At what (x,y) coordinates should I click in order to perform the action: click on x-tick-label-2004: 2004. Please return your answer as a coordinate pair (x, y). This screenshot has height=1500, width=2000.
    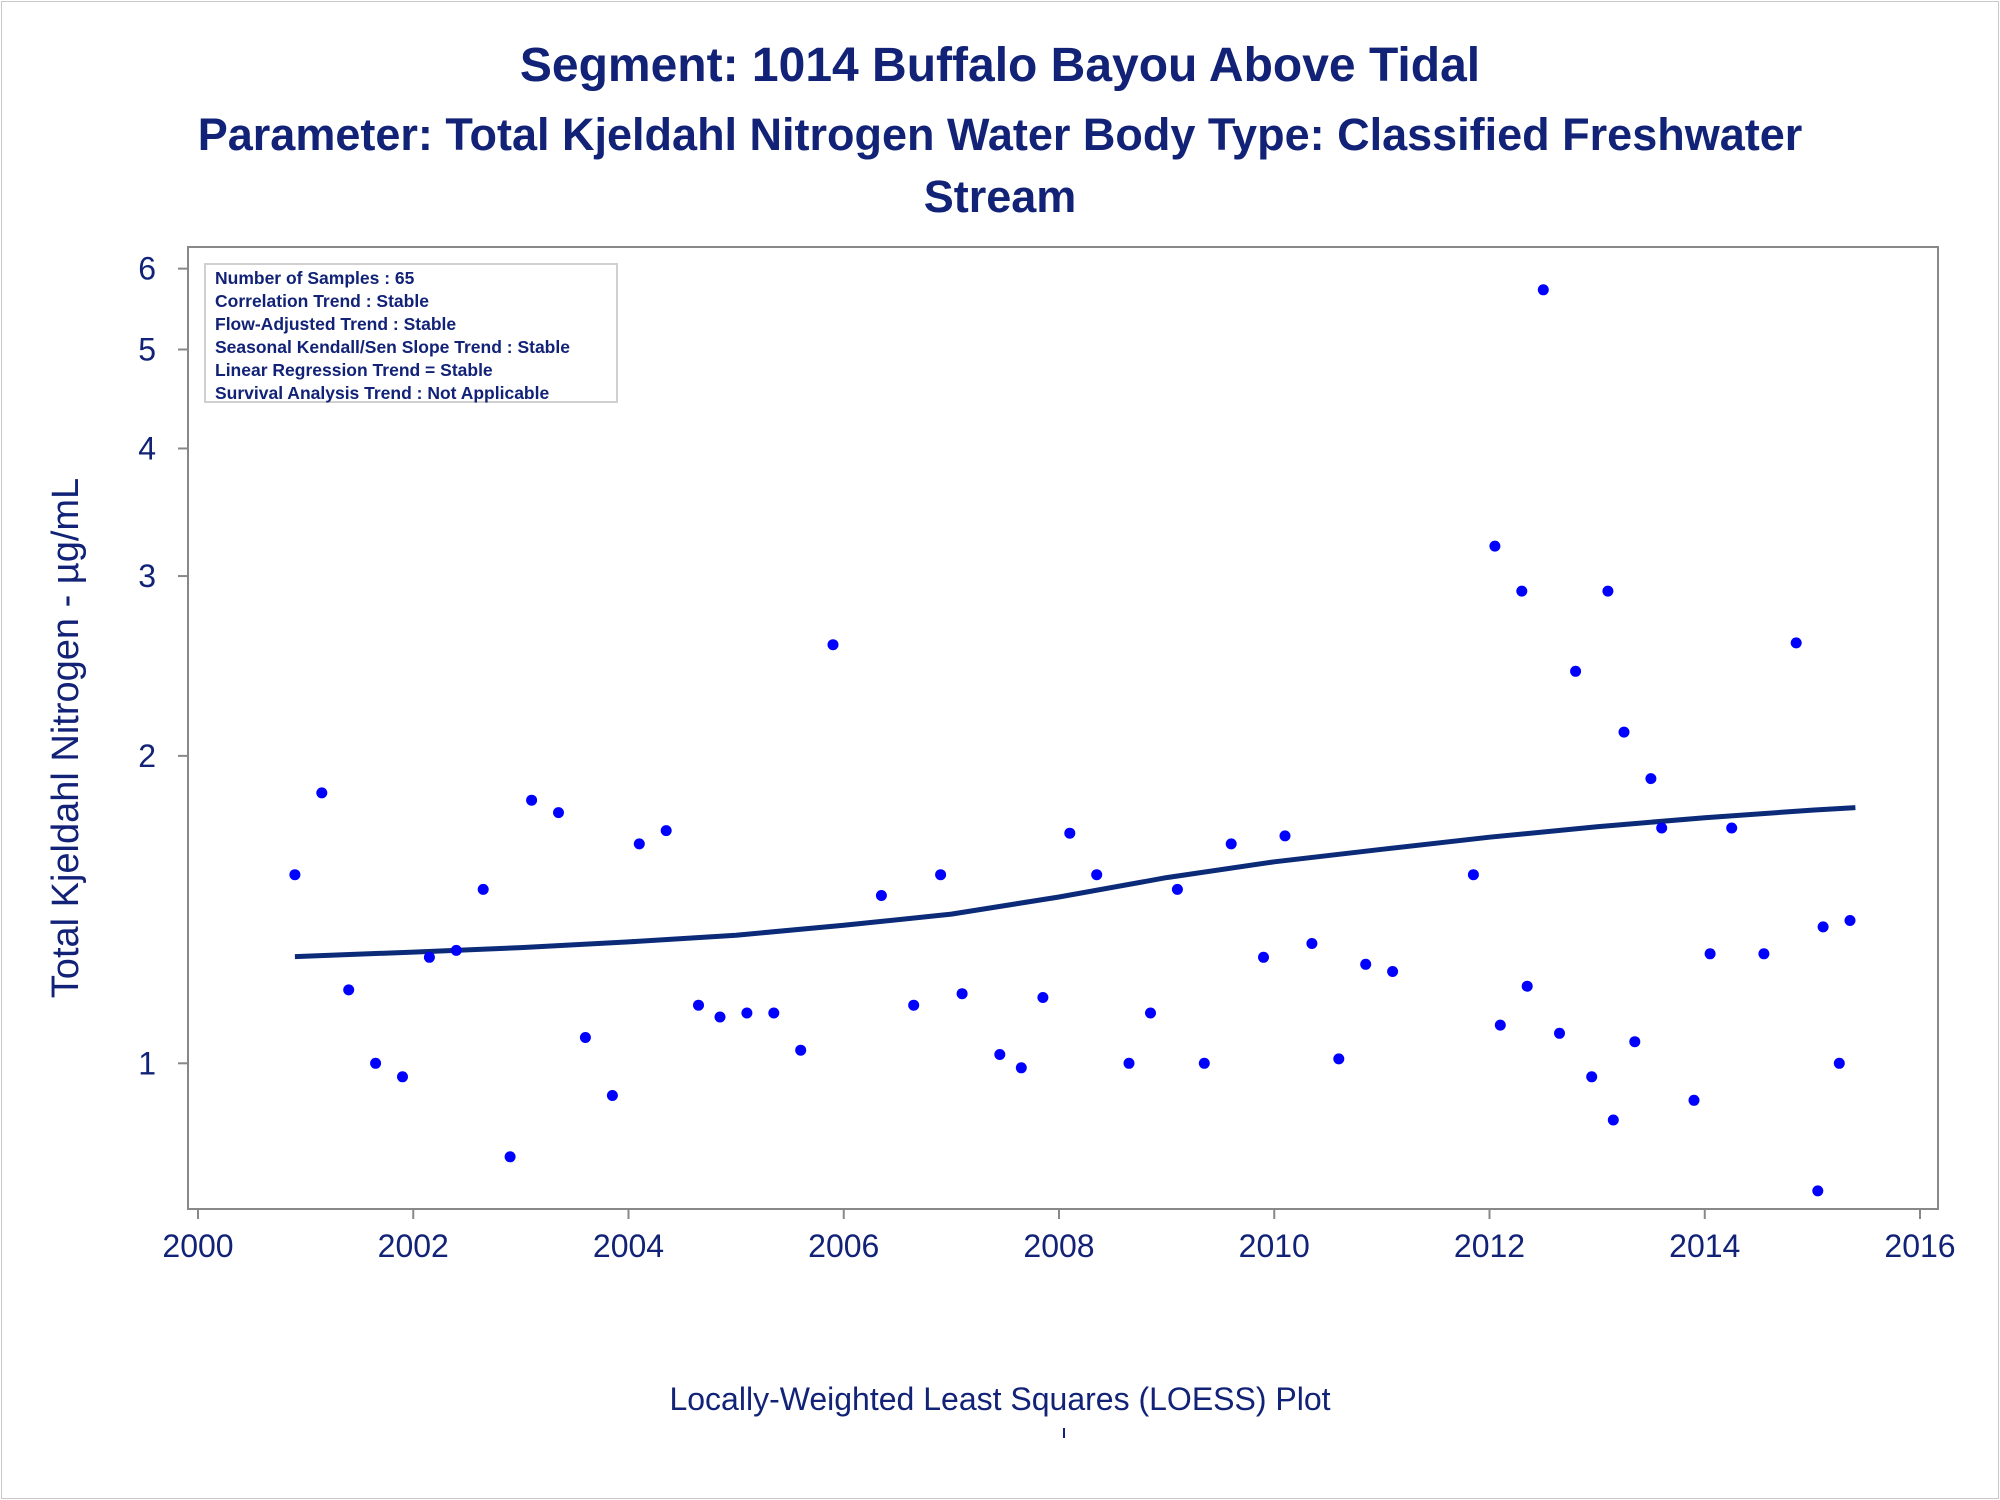
    Looking at the image, I should click on (628, 1246).